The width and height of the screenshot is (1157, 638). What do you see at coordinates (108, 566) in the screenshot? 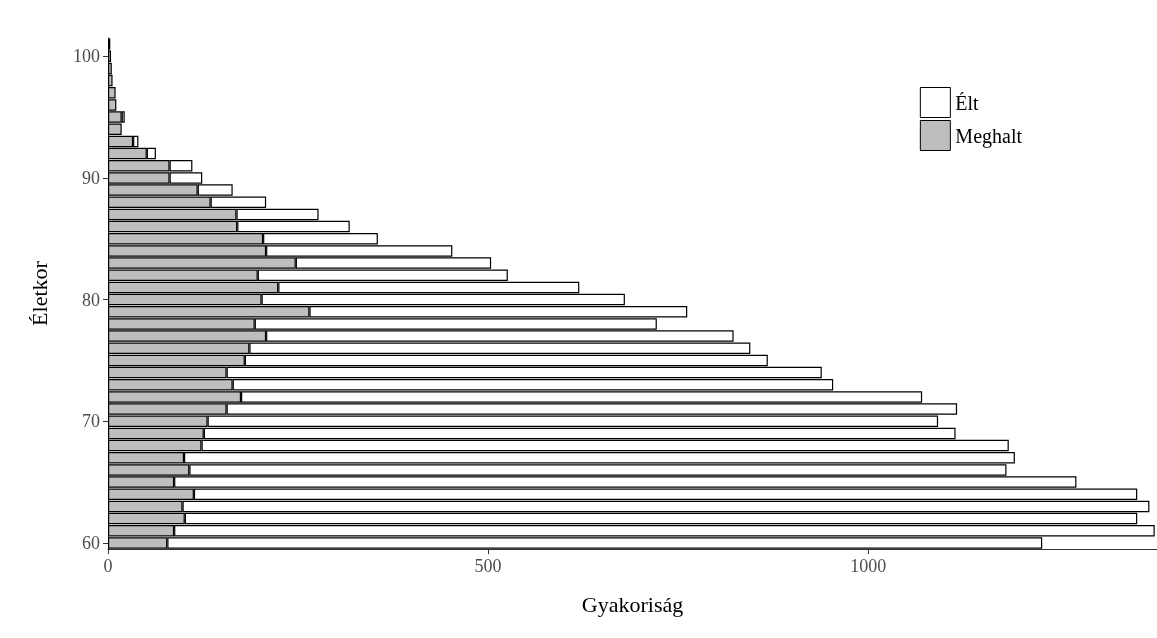
I see `x-tick-label: 0` at bounding box center [108, 566].